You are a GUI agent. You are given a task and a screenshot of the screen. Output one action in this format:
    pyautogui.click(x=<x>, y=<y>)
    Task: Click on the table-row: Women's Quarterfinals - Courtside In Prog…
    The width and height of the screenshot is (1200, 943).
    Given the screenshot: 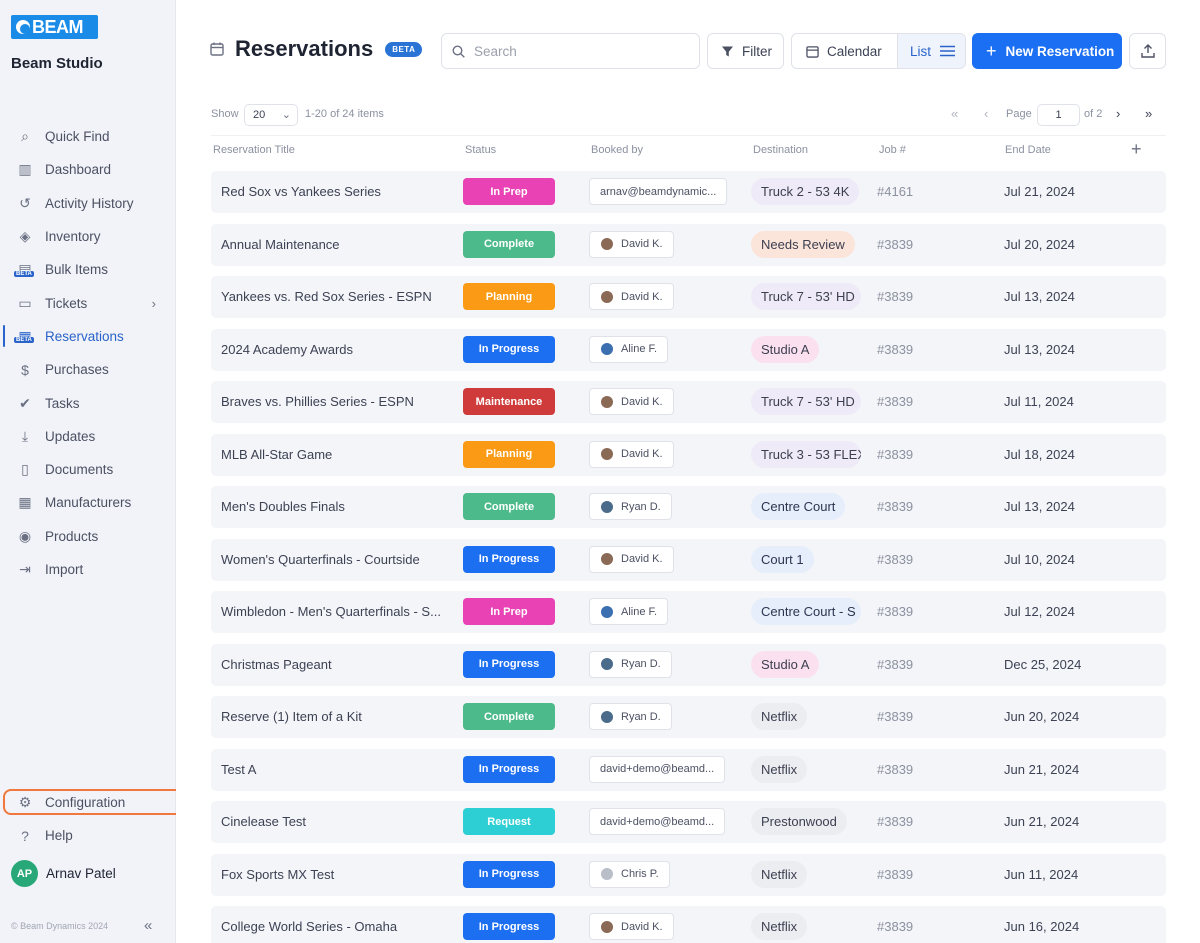 What is the action you would take?
    pyautogui.click(x=688, y=559)
    